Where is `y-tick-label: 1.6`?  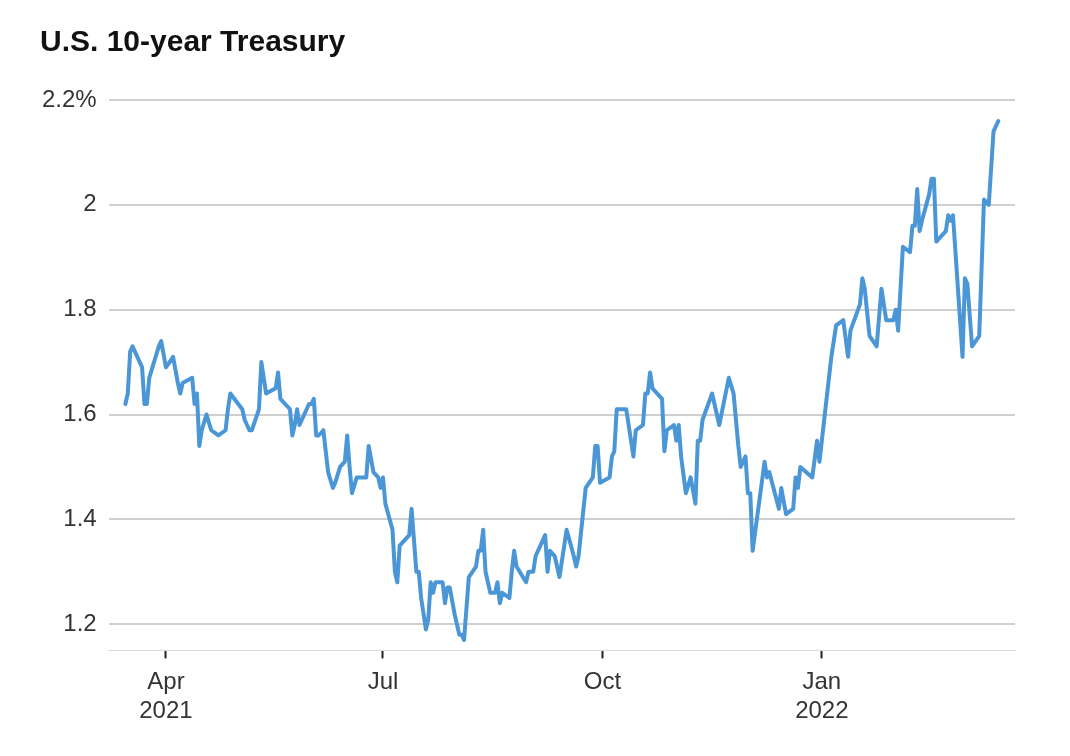
y-tick-label: 1.6 is located at coordinates (80, 413).